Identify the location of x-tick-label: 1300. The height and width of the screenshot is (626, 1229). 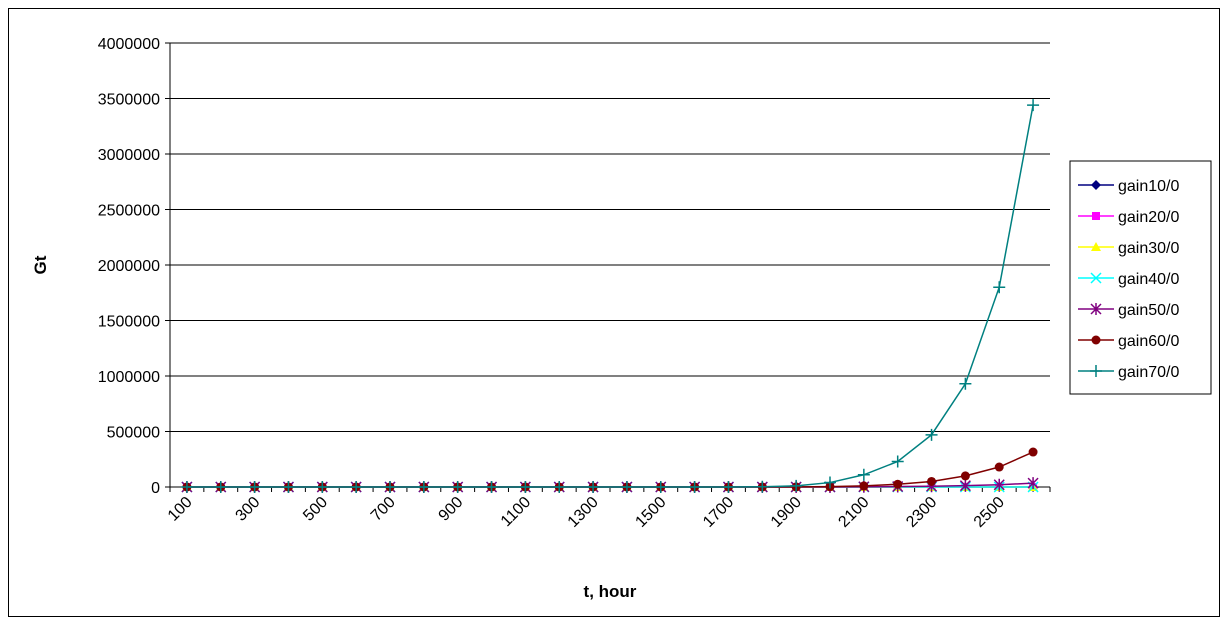
(583, 512).